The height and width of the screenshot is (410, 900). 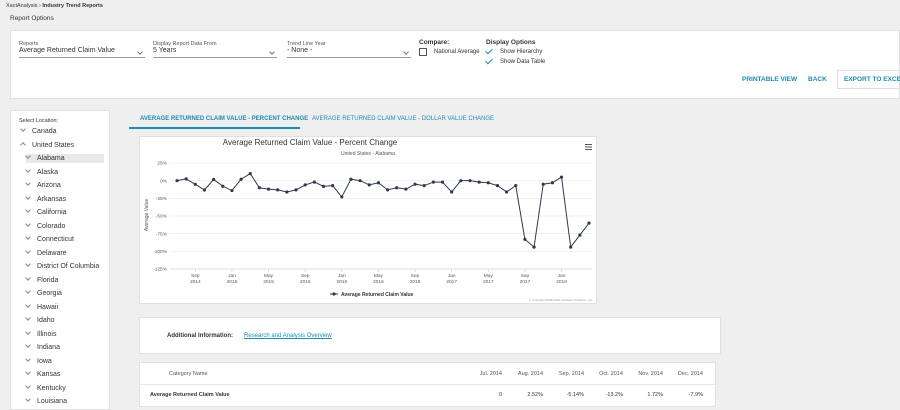 What do you see at coordinates (561, 282) in the screenshot?
I see `x-tick-label: 2018` at bounding box center [561, 282].